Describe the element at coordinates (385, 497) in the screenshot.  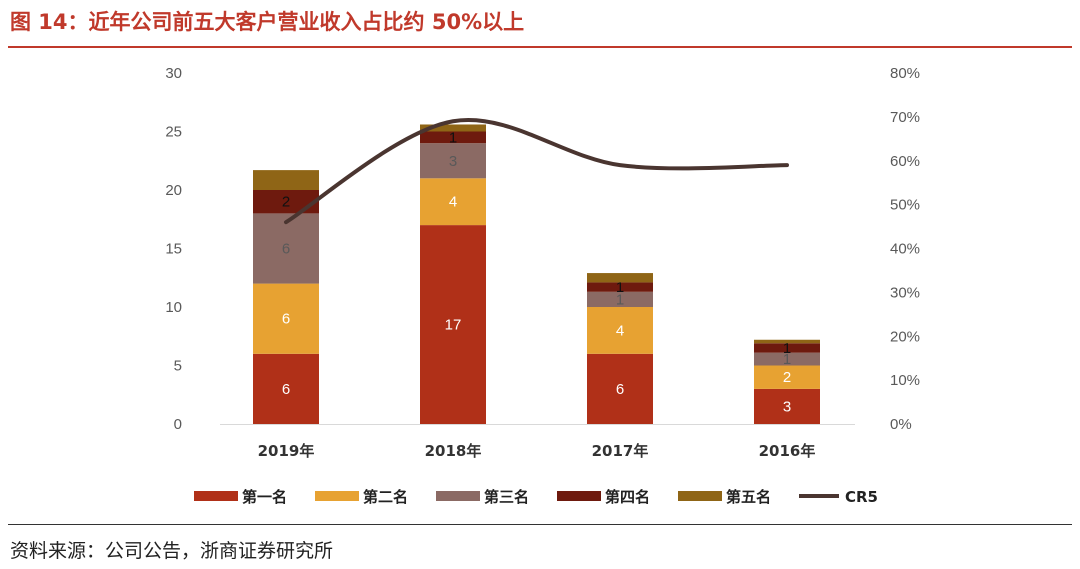
I see `legend-label: 第二名` at that location.